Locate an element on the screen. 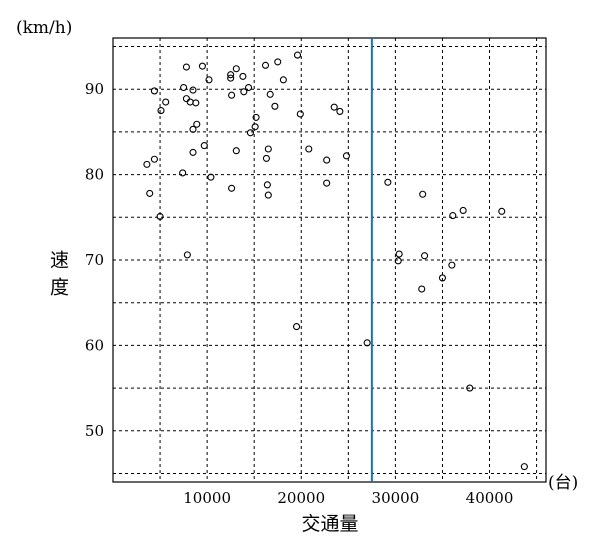  x-axis-unit: (台) is located at coordinates (563, 483).